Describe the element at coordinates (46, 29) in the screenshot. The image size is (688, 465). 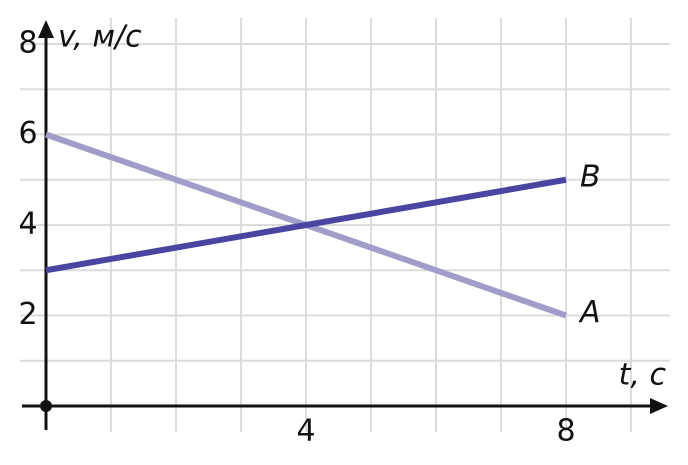
I see `y-axis-arrow` at that location.